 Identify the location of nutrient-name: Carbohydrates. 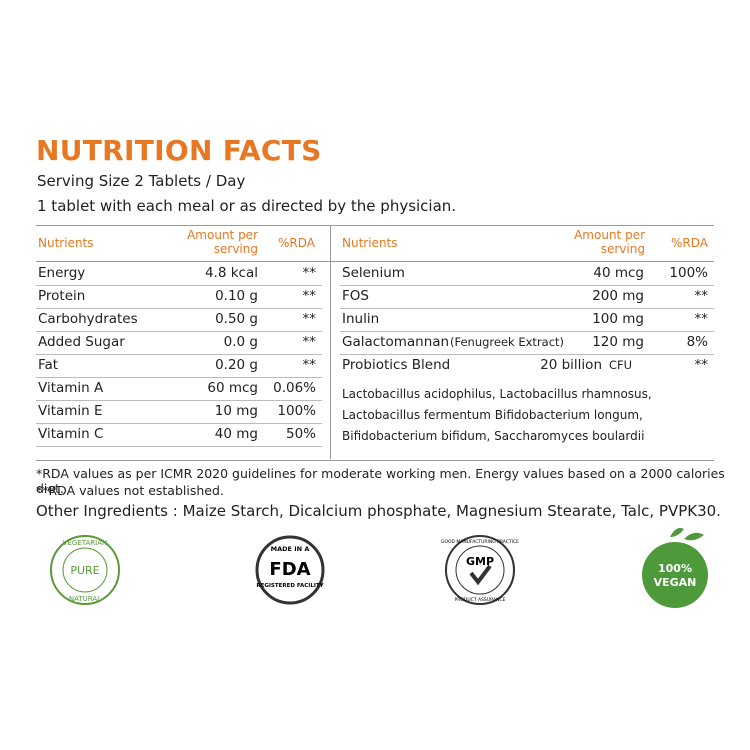
(88, 319).